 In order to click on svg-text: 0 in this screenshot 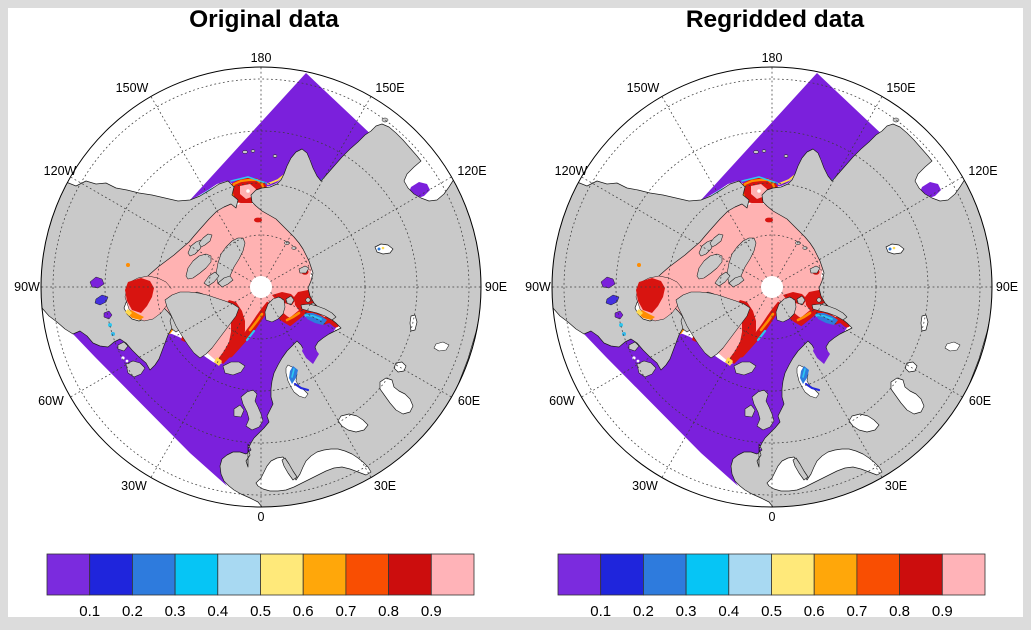, I will do `click(261, 517)`.